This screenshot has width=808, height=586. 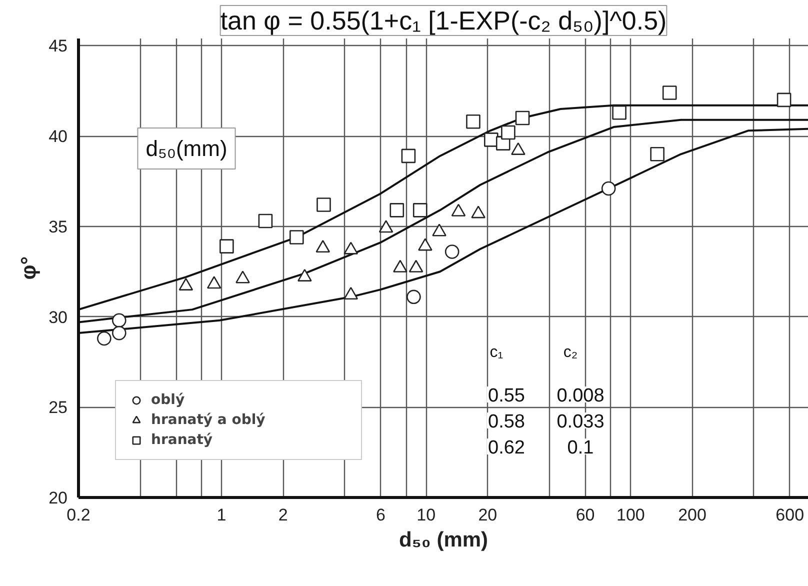 What do you see at coordinates (630, 515) in the screenshot?
I see `x-tick-label: 100` at bounding box center [630, 515].